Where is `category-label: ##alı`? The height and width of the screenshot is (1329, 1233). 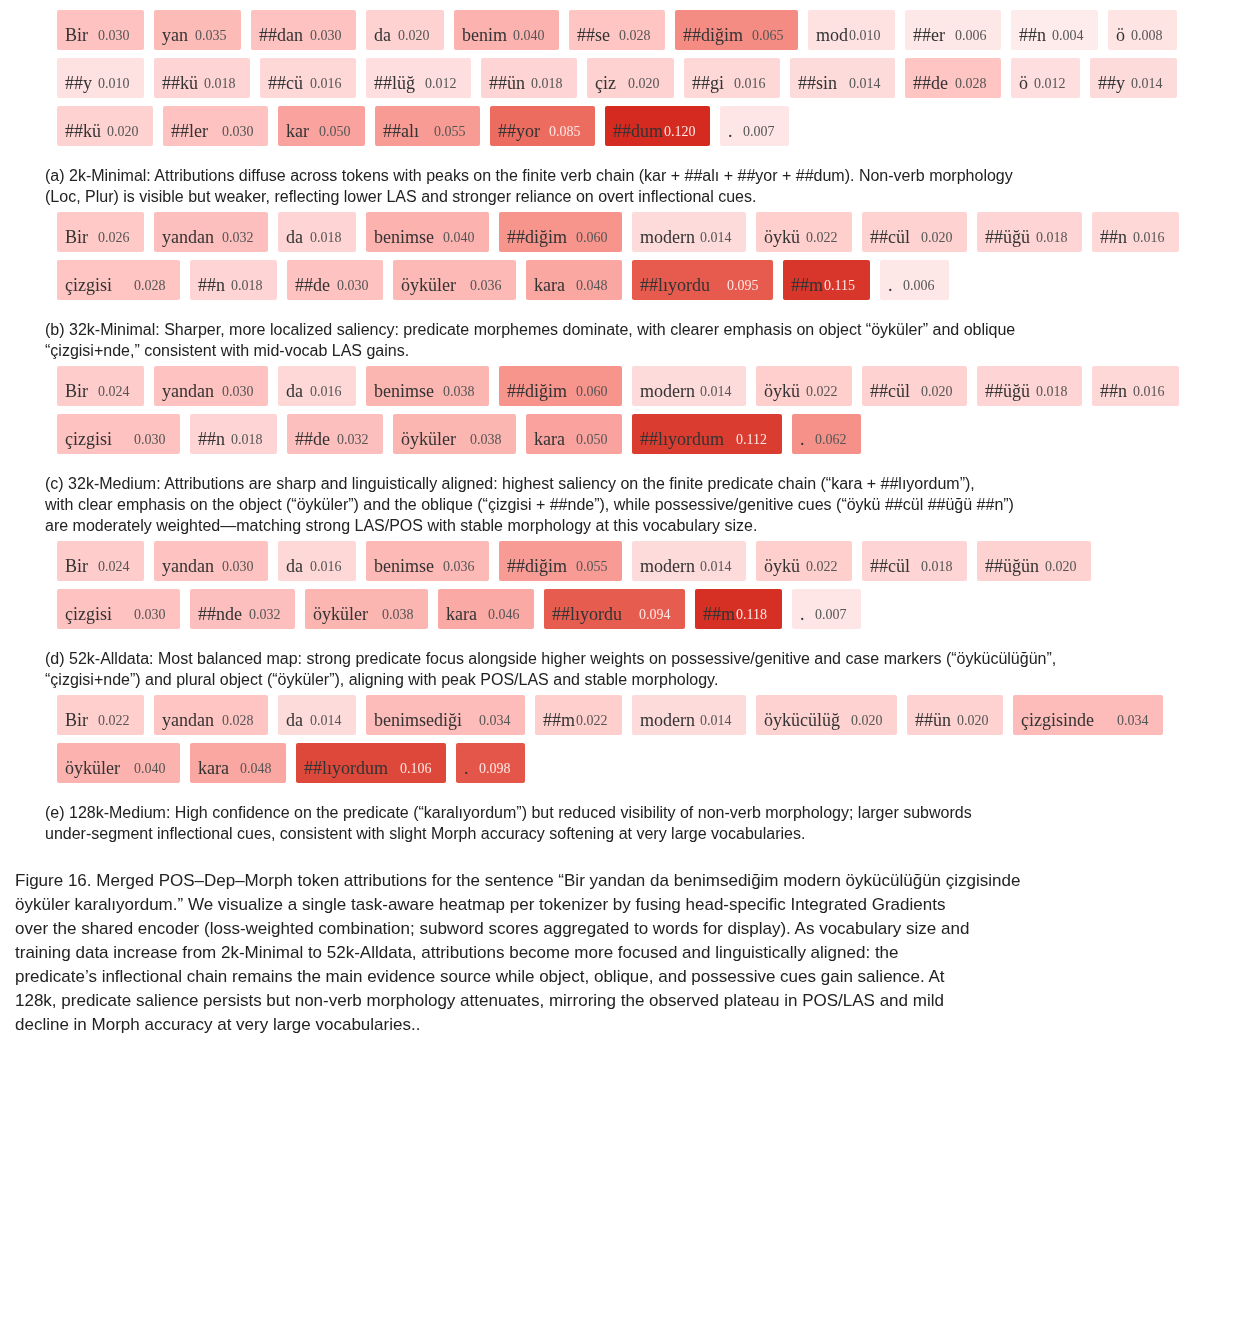
category-label: ##alı is located at coordinates (401, 131).